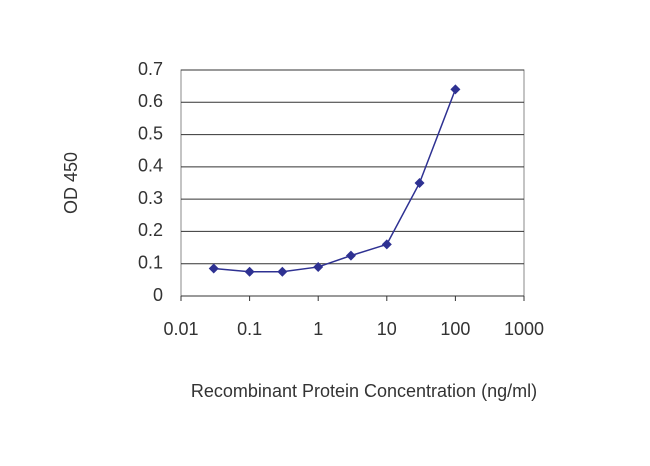  What do you see at coordinates (150, 69) in the screenshot?
I see `y-tick-label: 0.7` at bounding box center [150, 69].